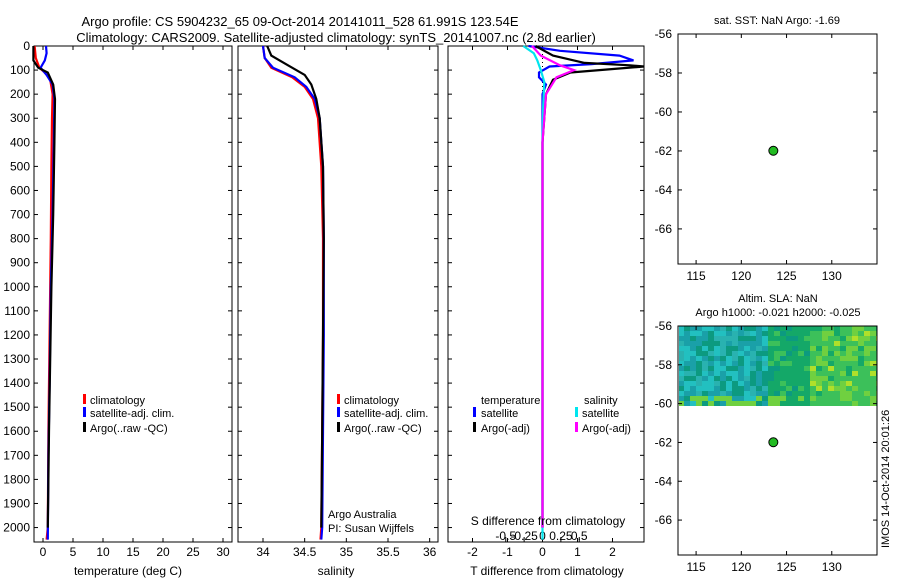 This screenshot has height=585, width=900. Describe the element at coordinates (696, 567) in the screenshot. I see `x-tick-label: 115` at that location.